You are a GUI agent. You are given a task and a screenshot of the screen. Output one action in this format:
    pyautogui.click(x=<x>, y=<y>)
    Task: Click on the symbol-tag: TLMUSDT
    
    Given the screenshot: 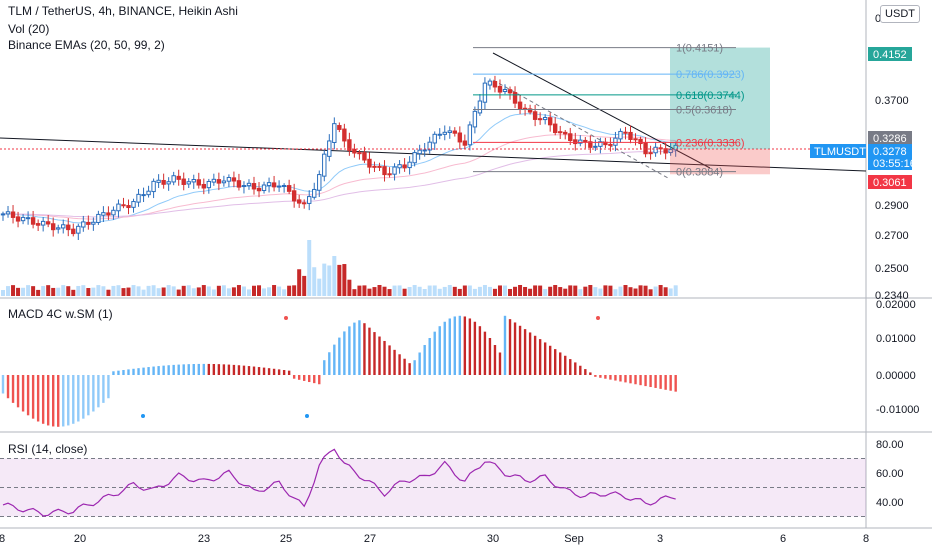 What is the action you would take?
    pyautogui.click(x=840, y=152)
    